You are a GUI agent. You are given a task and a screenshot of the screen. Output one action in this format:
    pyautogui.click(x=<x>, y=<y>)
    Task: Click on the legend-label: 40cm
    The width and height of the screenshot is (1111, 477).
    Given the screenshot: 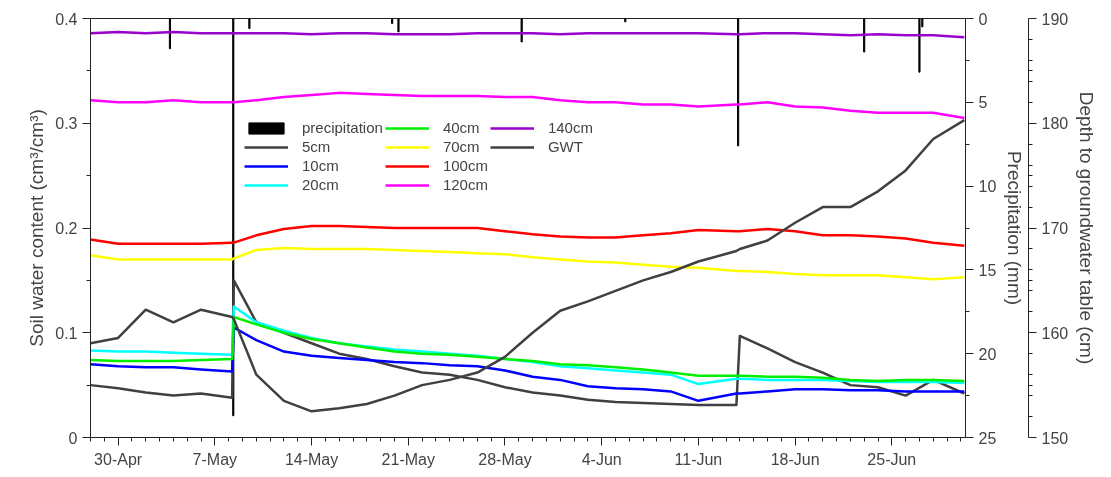 What is the action you would take?
    pyautogui.click(x=461, y=127)
    